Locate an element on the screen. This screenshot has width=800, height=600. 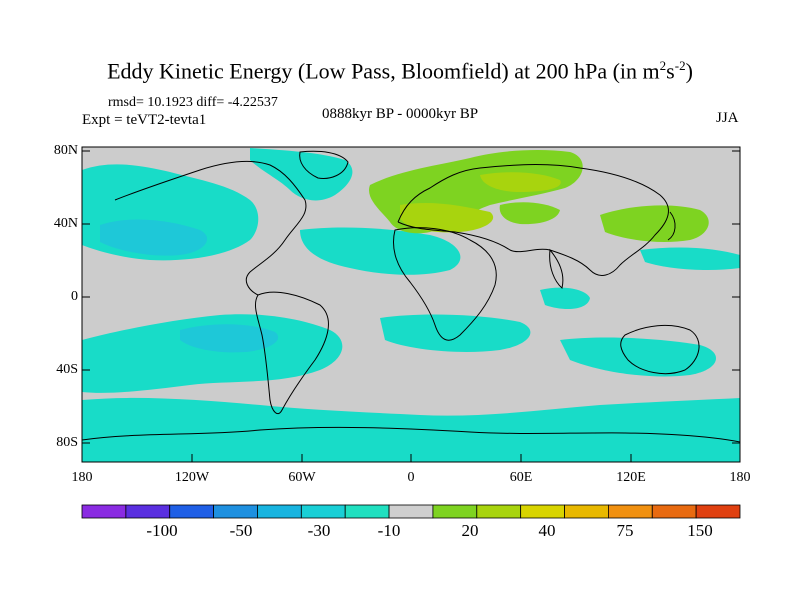
y-tick-label-80n: 80N is located at coordinates (65, 150).